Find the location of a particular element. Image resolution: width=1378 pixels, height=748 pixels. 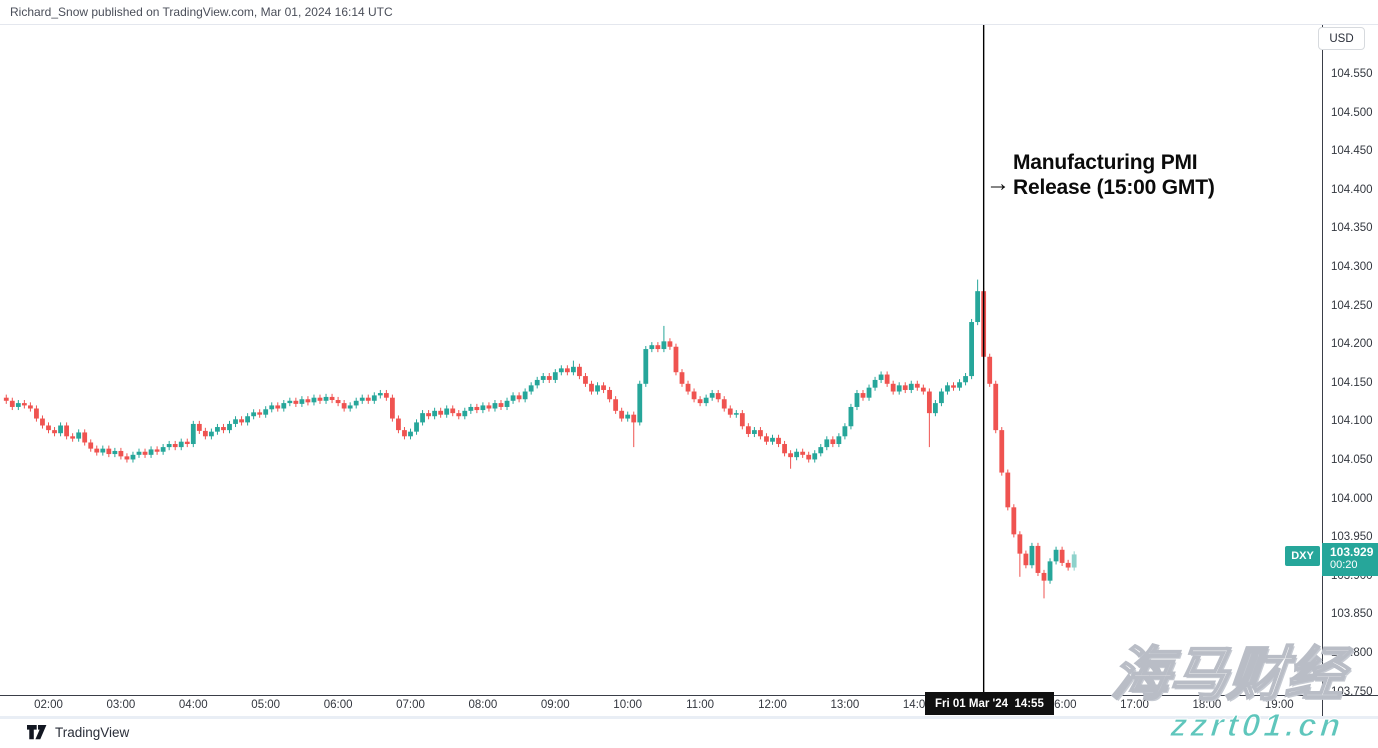

header-divider is located at coordinates (689, 24).